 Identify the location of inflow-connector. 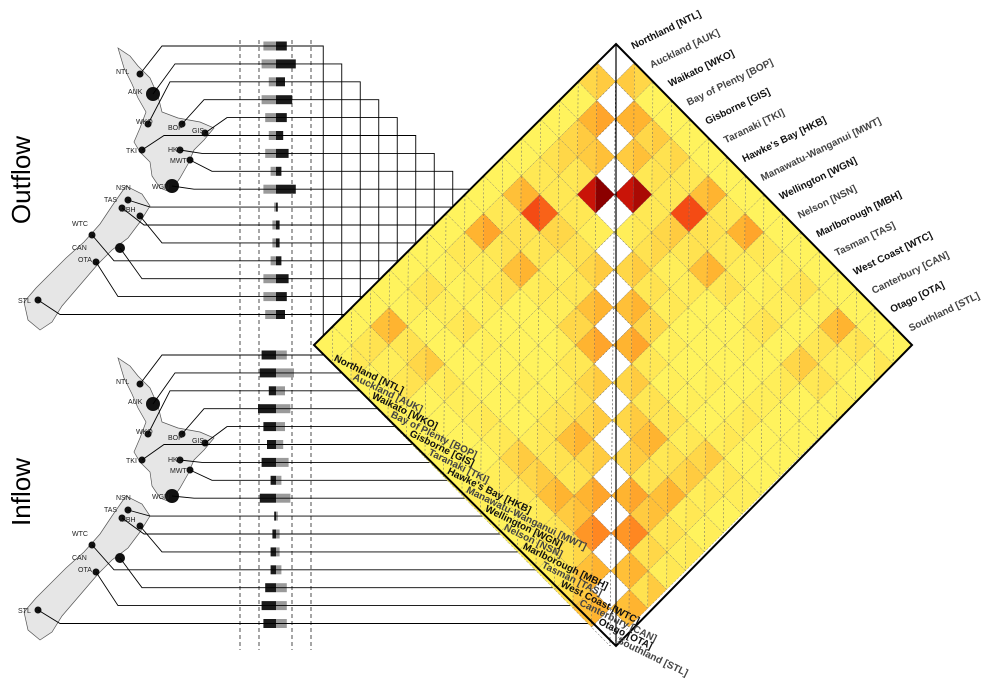
(311, 461).